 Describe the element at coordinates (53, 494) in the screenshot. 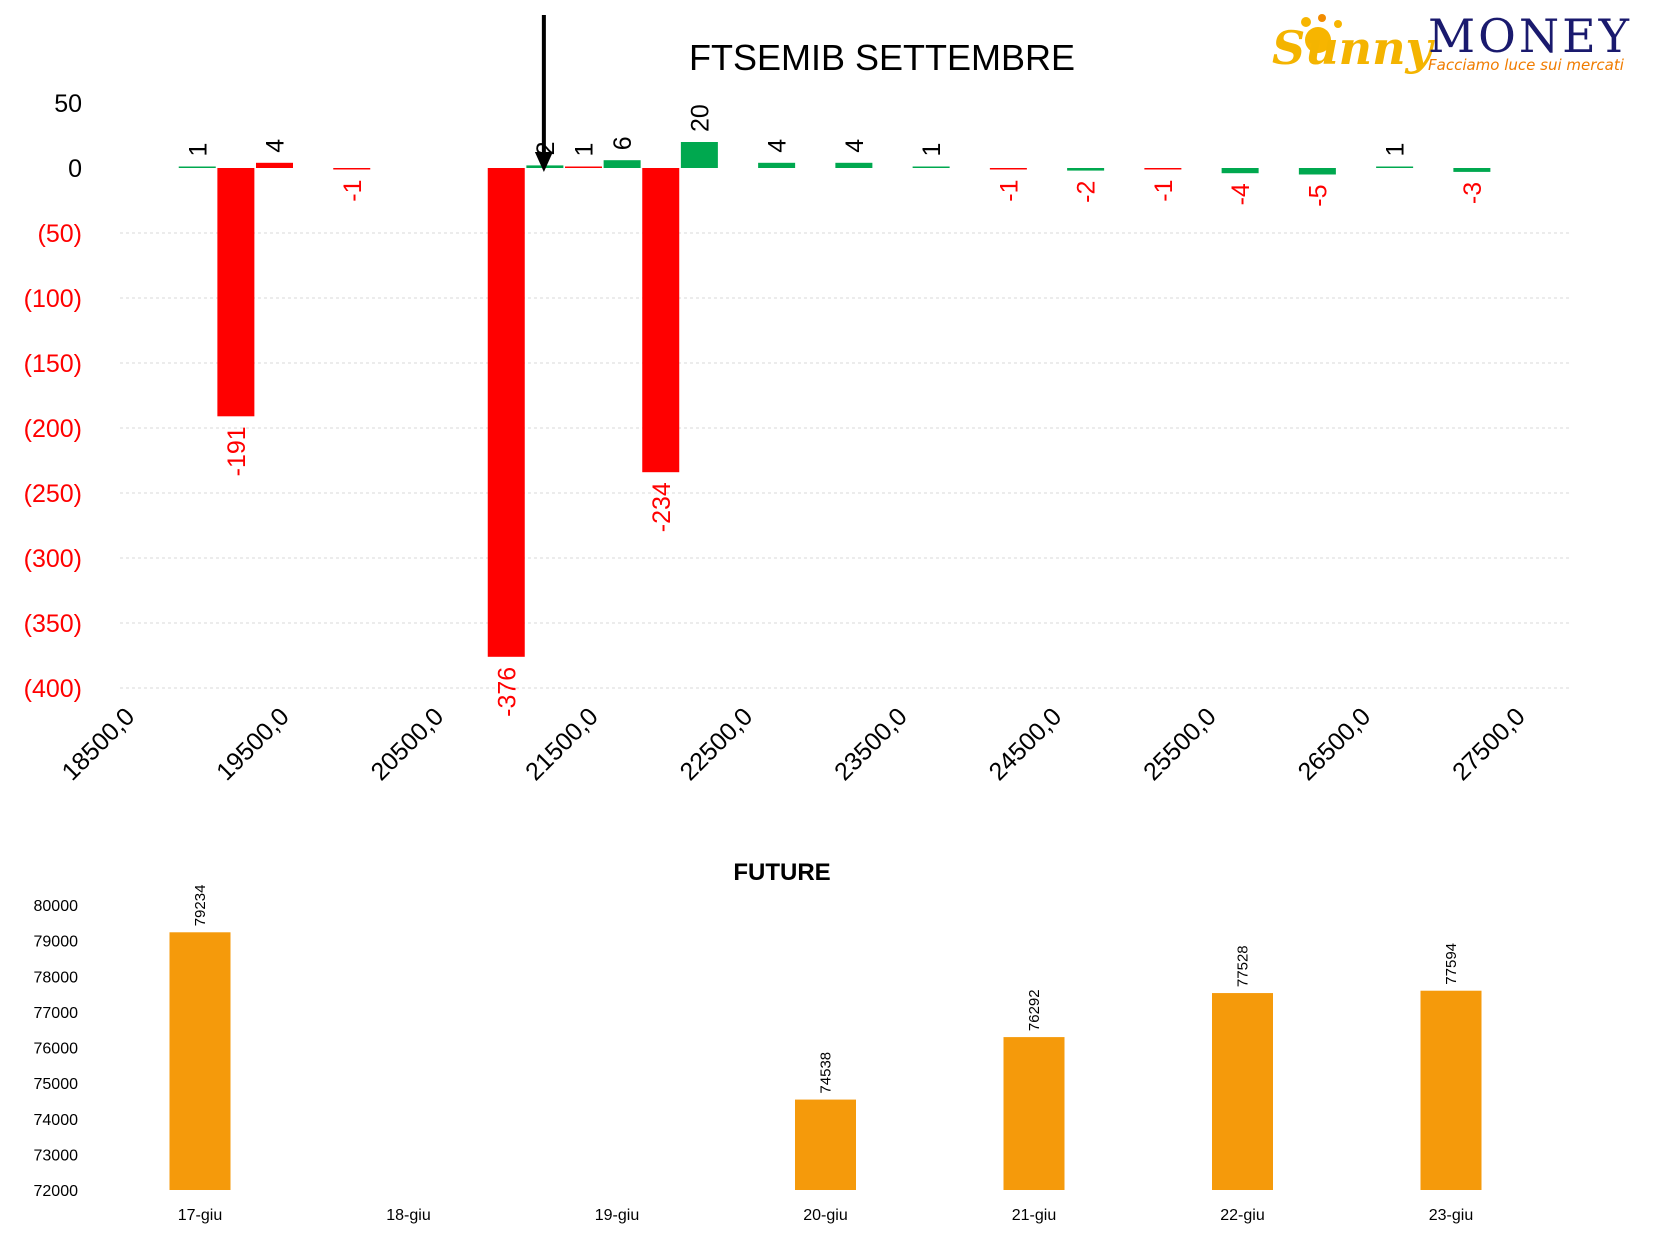

I see `y-tick-label: (250)` at that location.